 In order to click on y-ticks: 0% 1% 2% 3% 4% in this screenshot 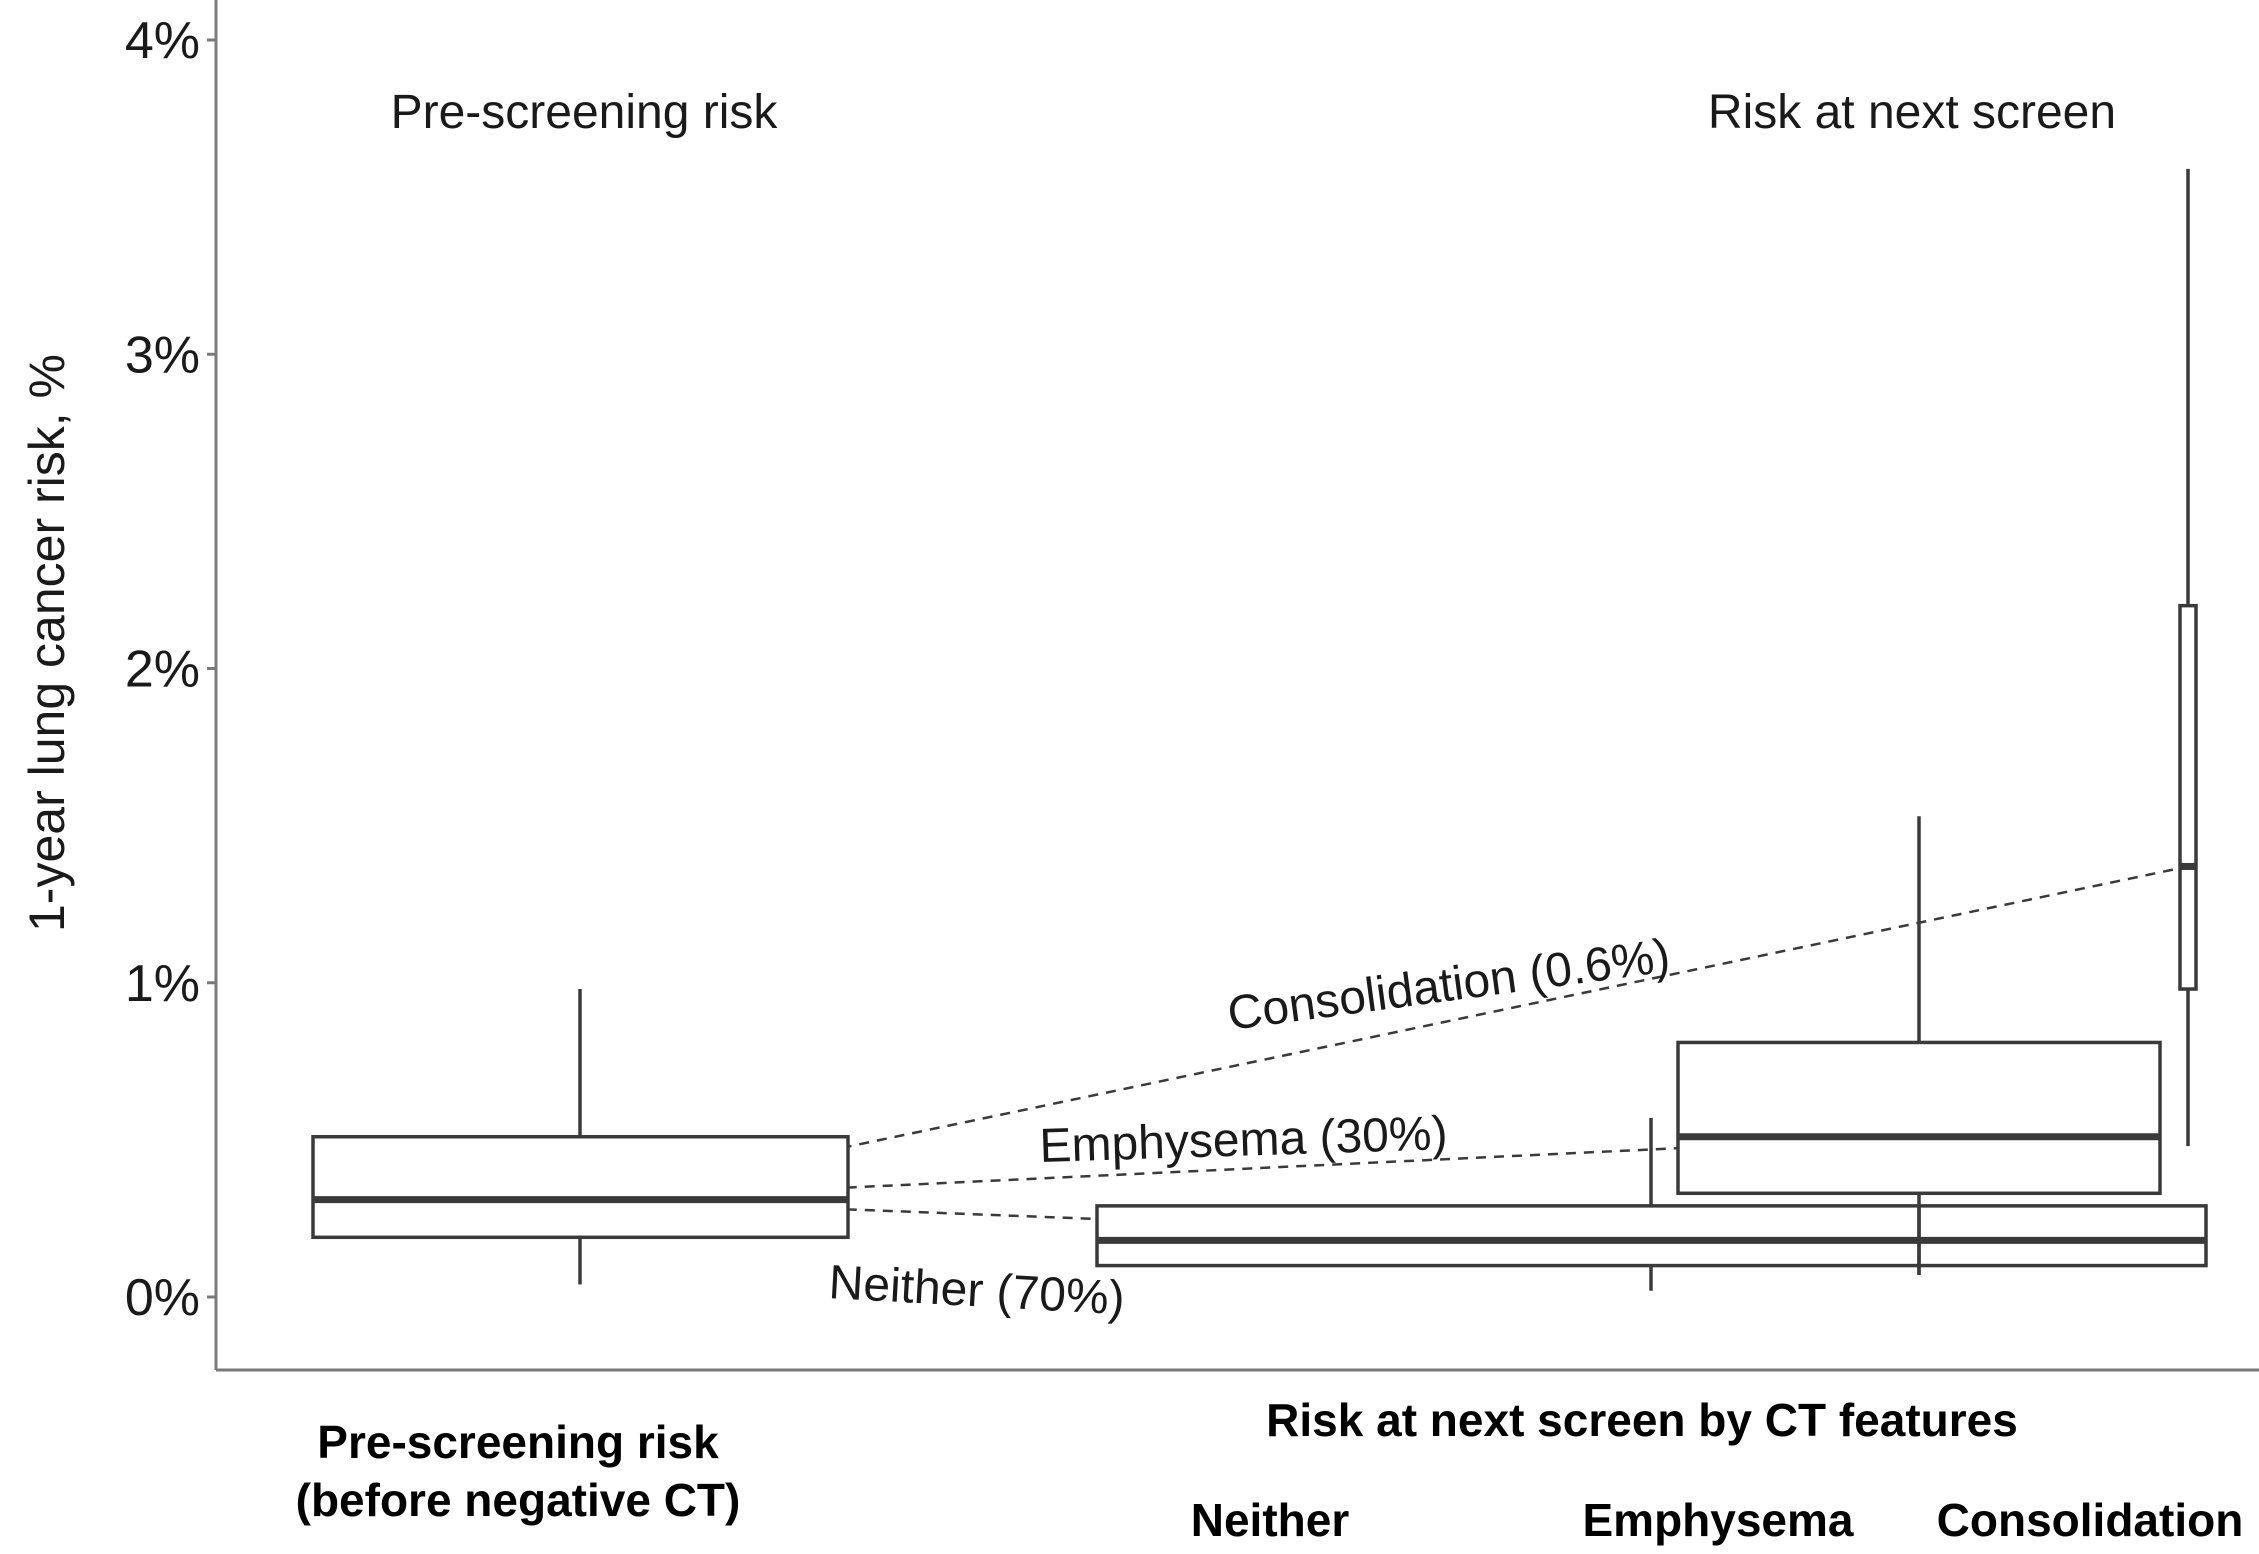, I will do `click(170, 669)`.